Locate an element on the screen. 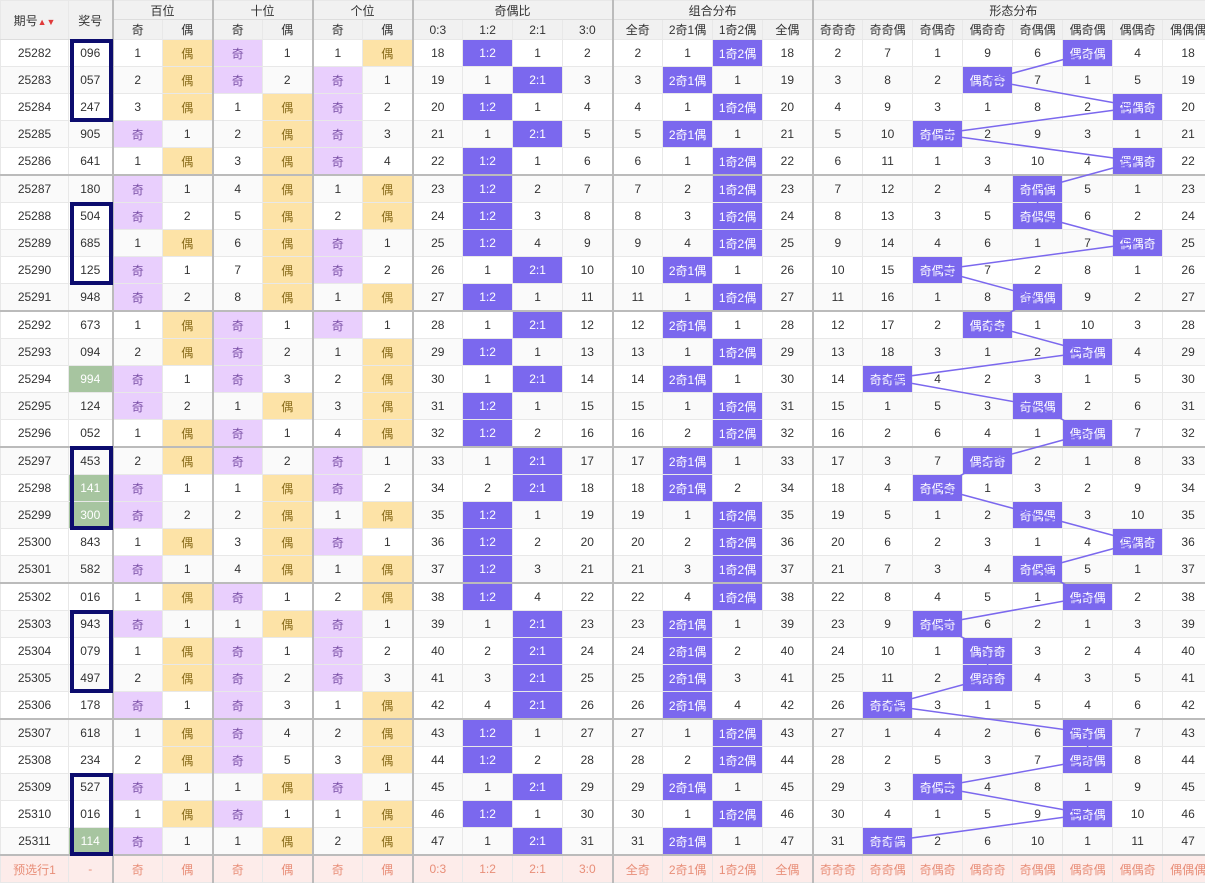 Image resolution: width=1205 pixels, height=883 pixels. preselect-option: 0:3 is located at coordinates (438, 869).